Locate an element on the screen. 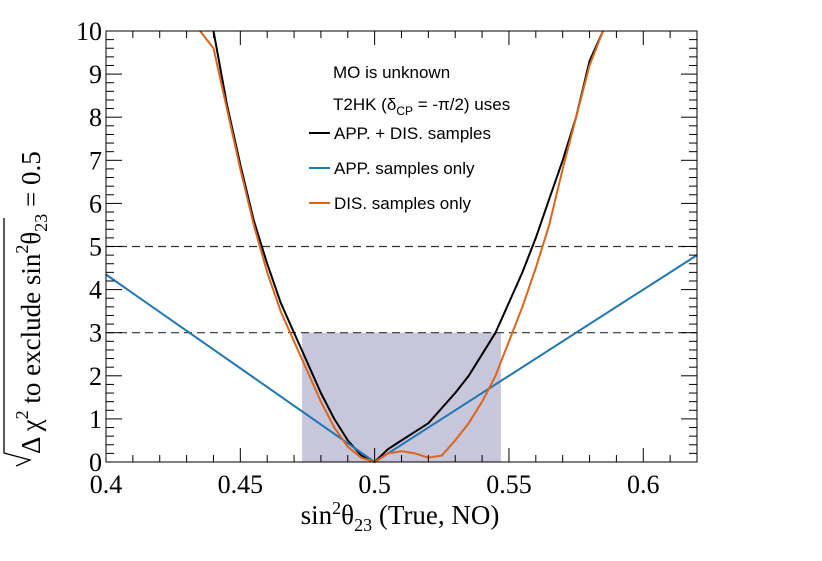 This screenshot has width=822, height=561. x-tick-label: 0.4 is located at coordinates (106, 484).